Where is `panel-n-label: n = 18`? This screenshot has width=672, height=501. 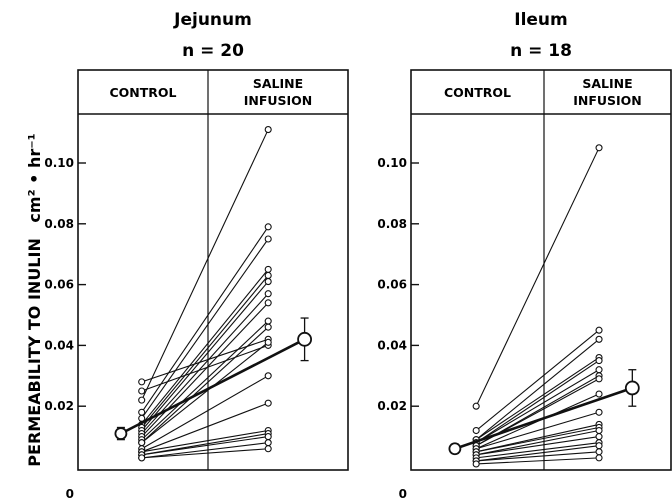
panel-n-label: n = 18 is located at coordinates (541, 51).